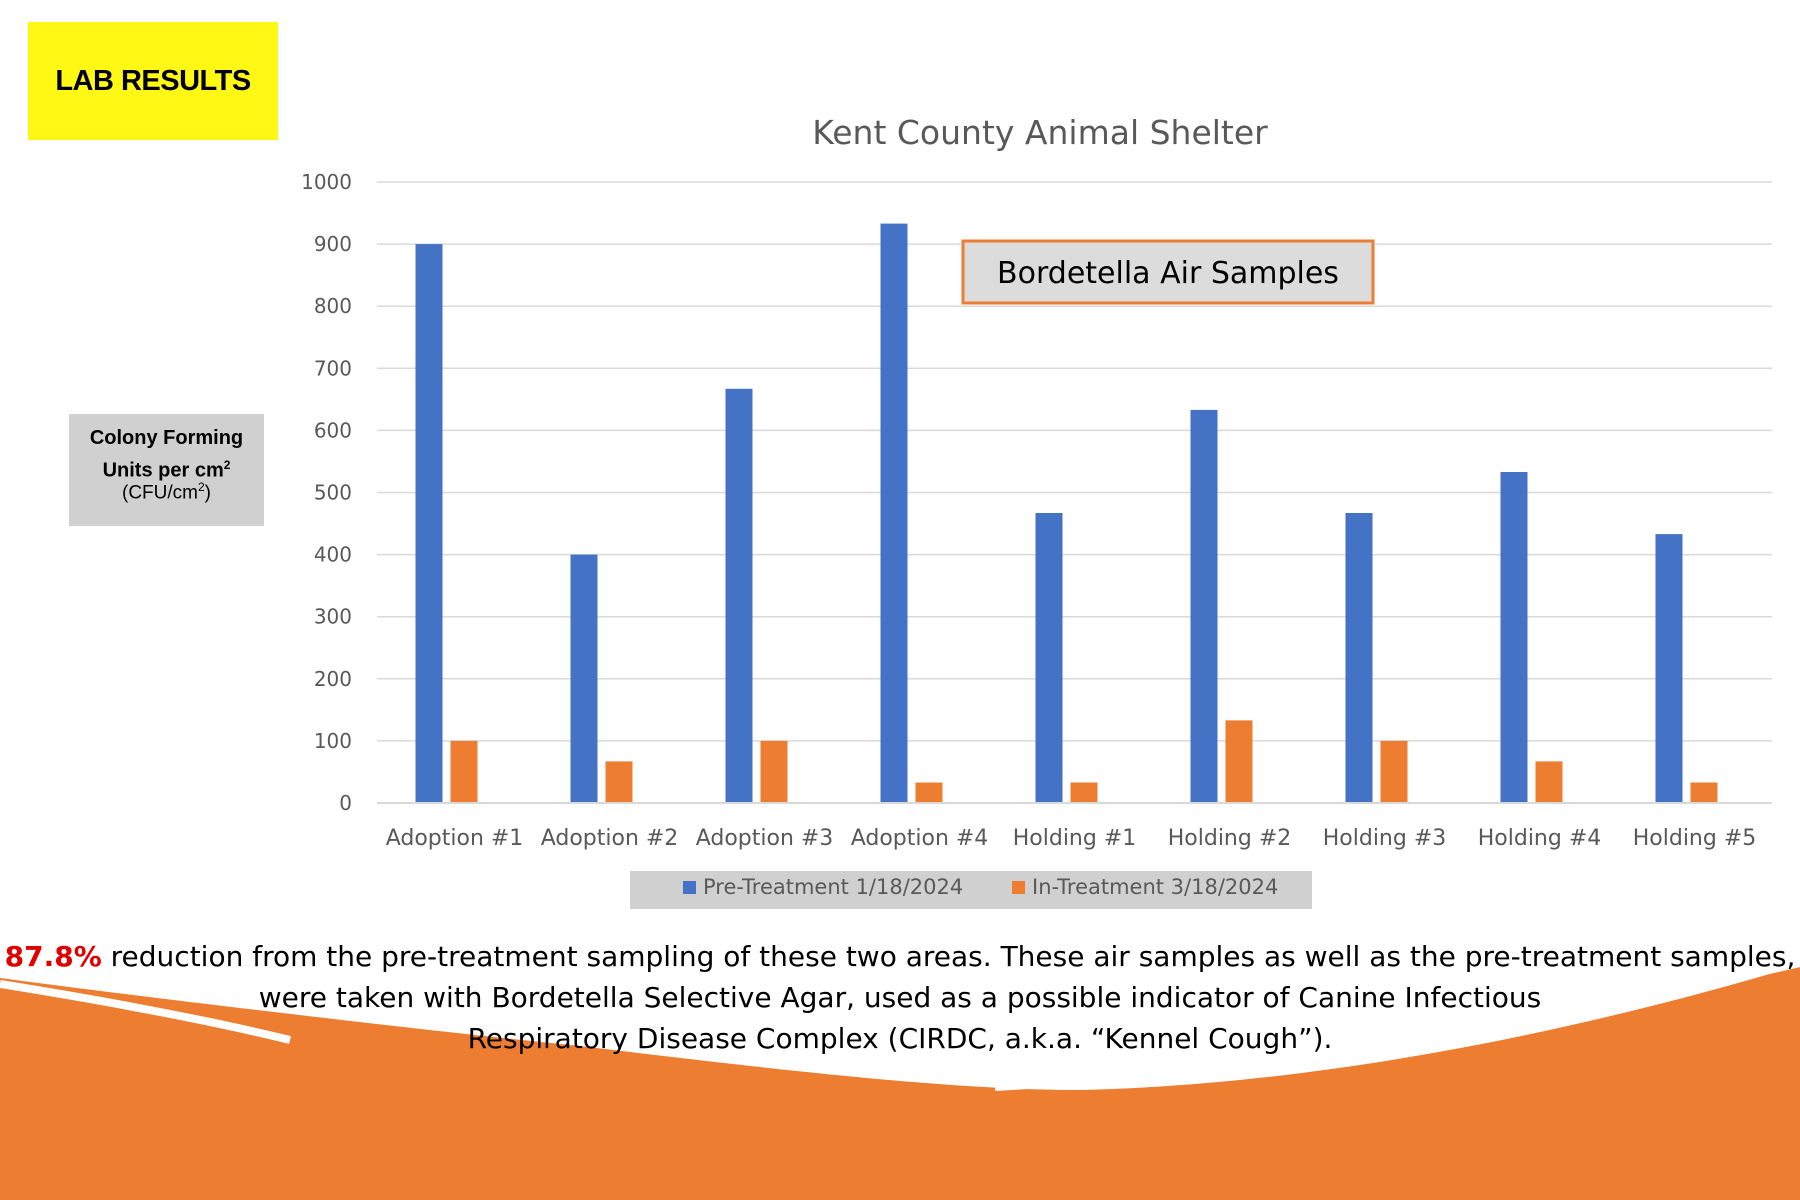 This screenshot has height=1200, width=1800. Describe the element at coordinates (610, 838) in the screenshot. I see `x-tick-label: Adoption #2` at that location.